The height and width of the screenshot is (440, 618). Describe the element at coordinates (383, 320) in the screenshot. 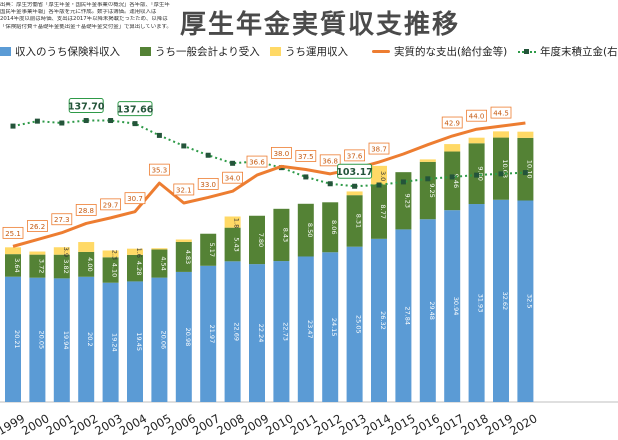

I see `data-label-premium: 26.32` at that location.